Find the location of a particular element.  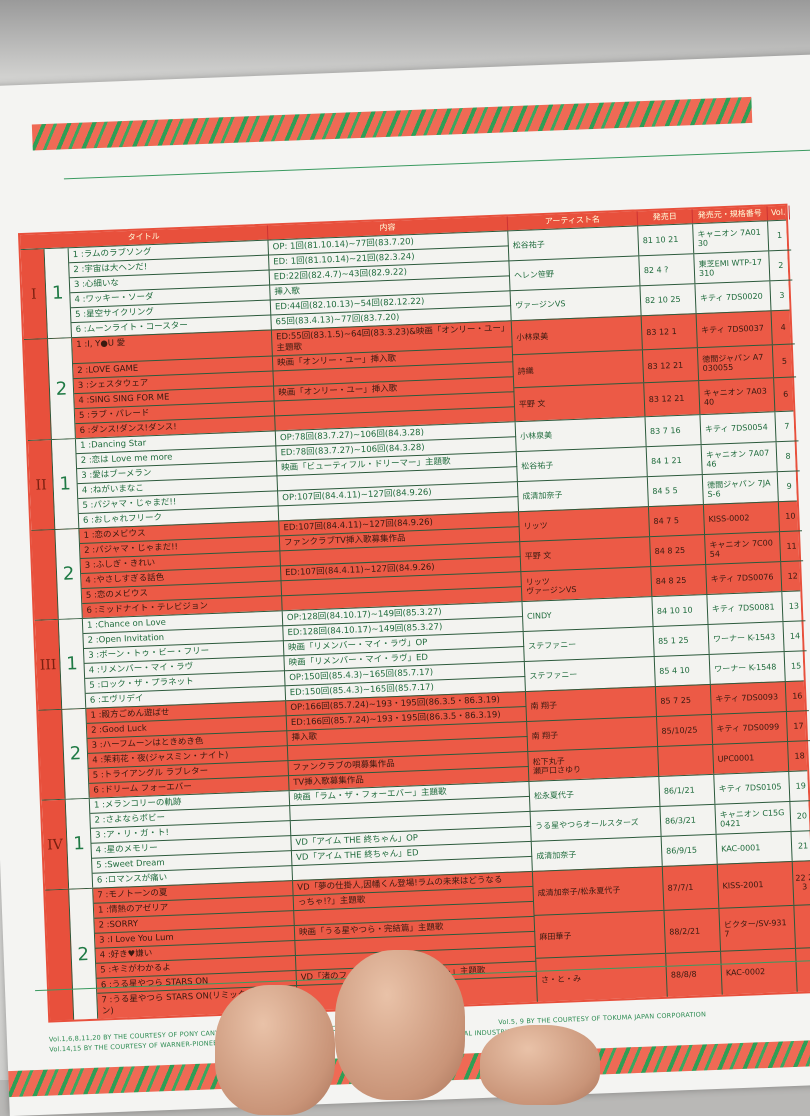

release-vol: 8 is located at coordinates (788, 456).